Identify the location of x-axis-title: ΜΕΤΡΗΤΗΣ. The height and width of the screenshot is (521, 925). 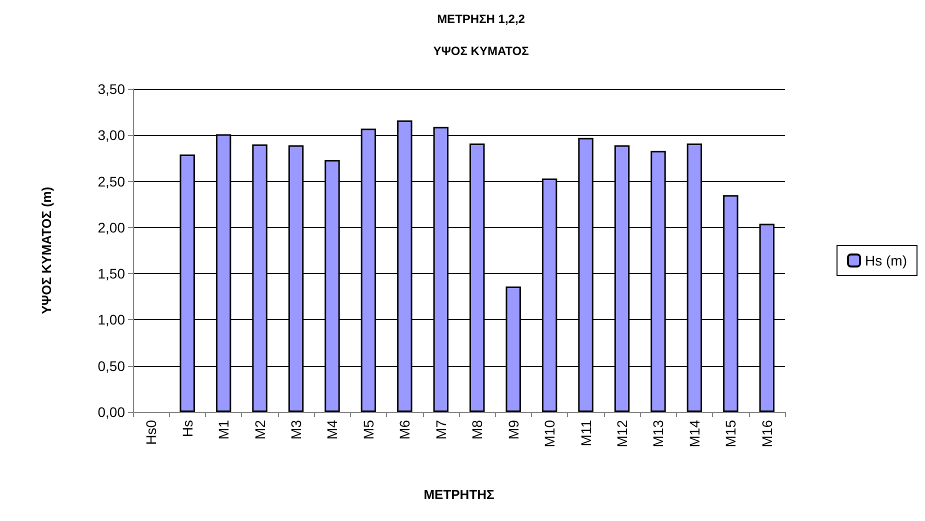
(459, 494).